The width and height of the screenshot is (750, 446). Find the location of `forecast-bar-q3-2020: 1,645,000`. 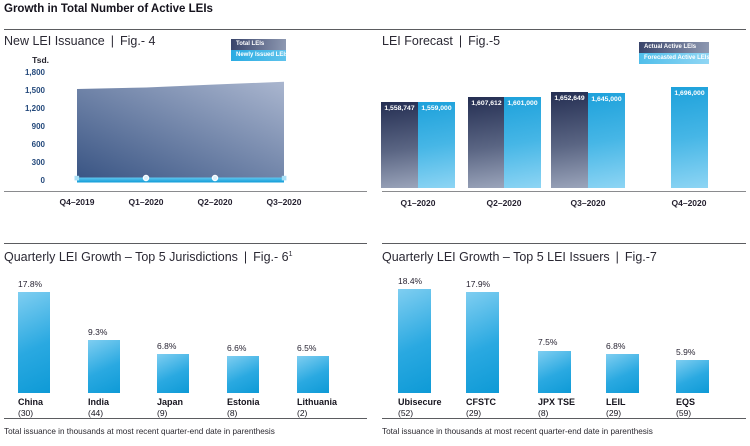

forecast-bar-q3-2020: 1,645,000 is located at coordinates (606, 140).